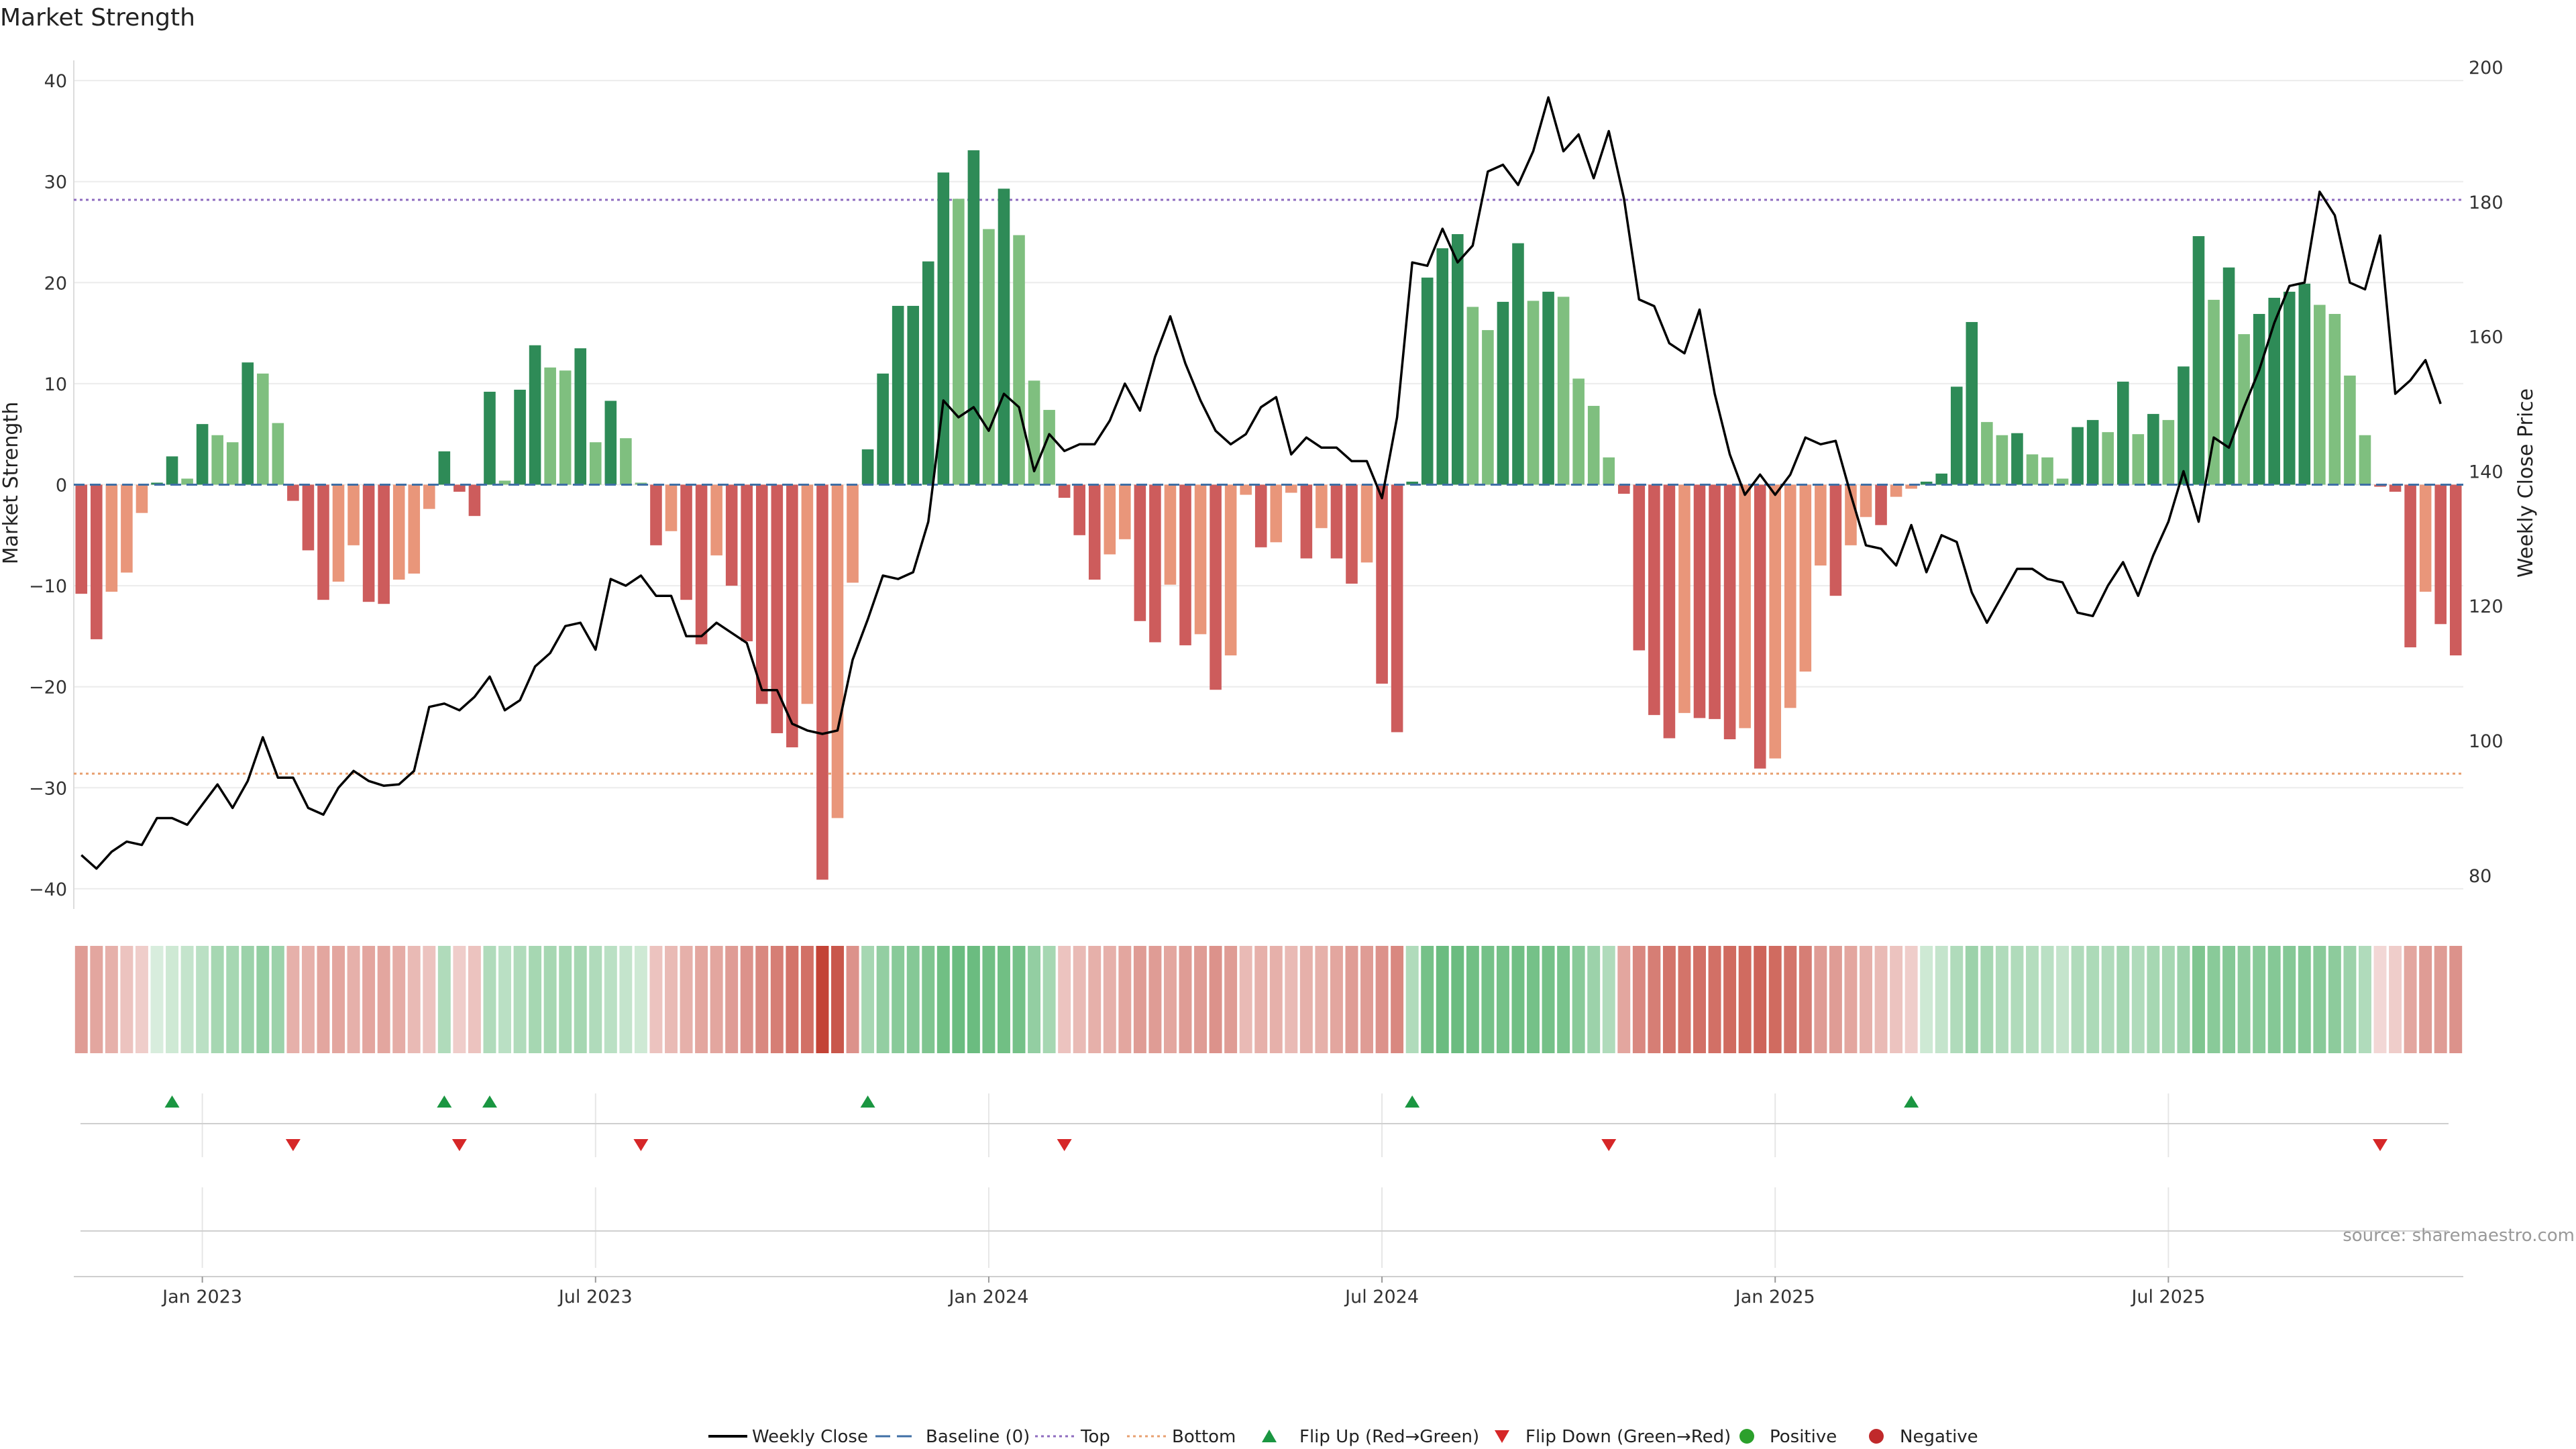  What do you see at coordinates (987, 1297) in the screenshot?
I see `x-tick-label: Jan 2024` at bounding box center [987, 1297].